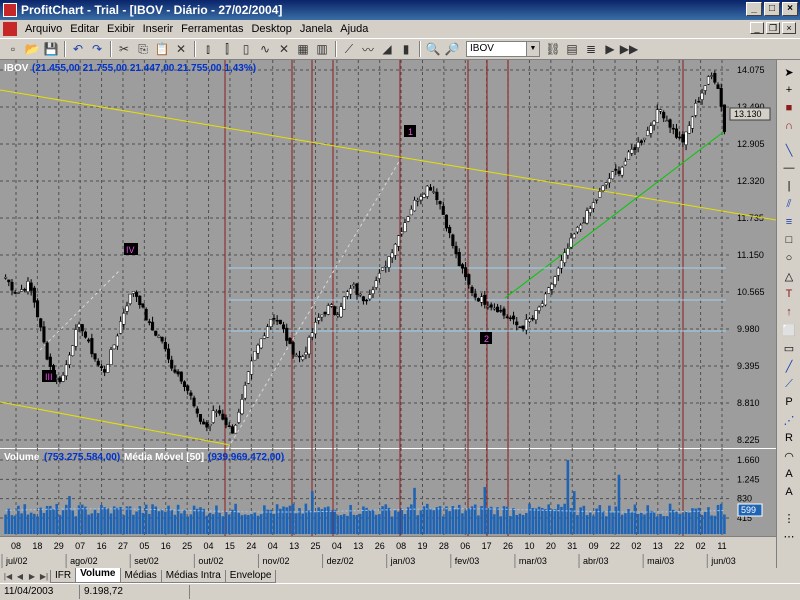  What do you see at coordinates (367, 49) in the screenshot?
I see `wave-line-icon: 〰` at bounding box center [367, 49].